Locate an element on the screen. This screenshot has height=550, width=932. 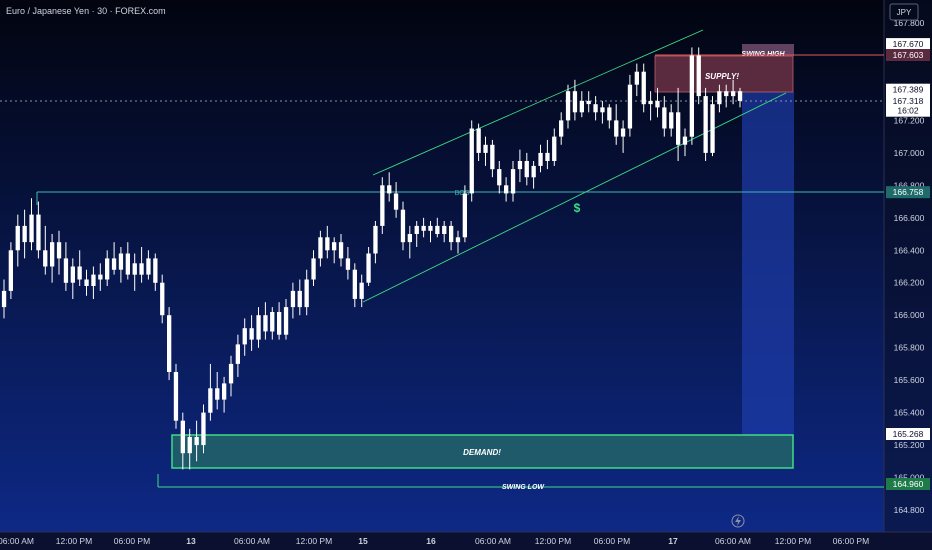
price-tick-label: 166.600 is located at coordinates (909, 218).